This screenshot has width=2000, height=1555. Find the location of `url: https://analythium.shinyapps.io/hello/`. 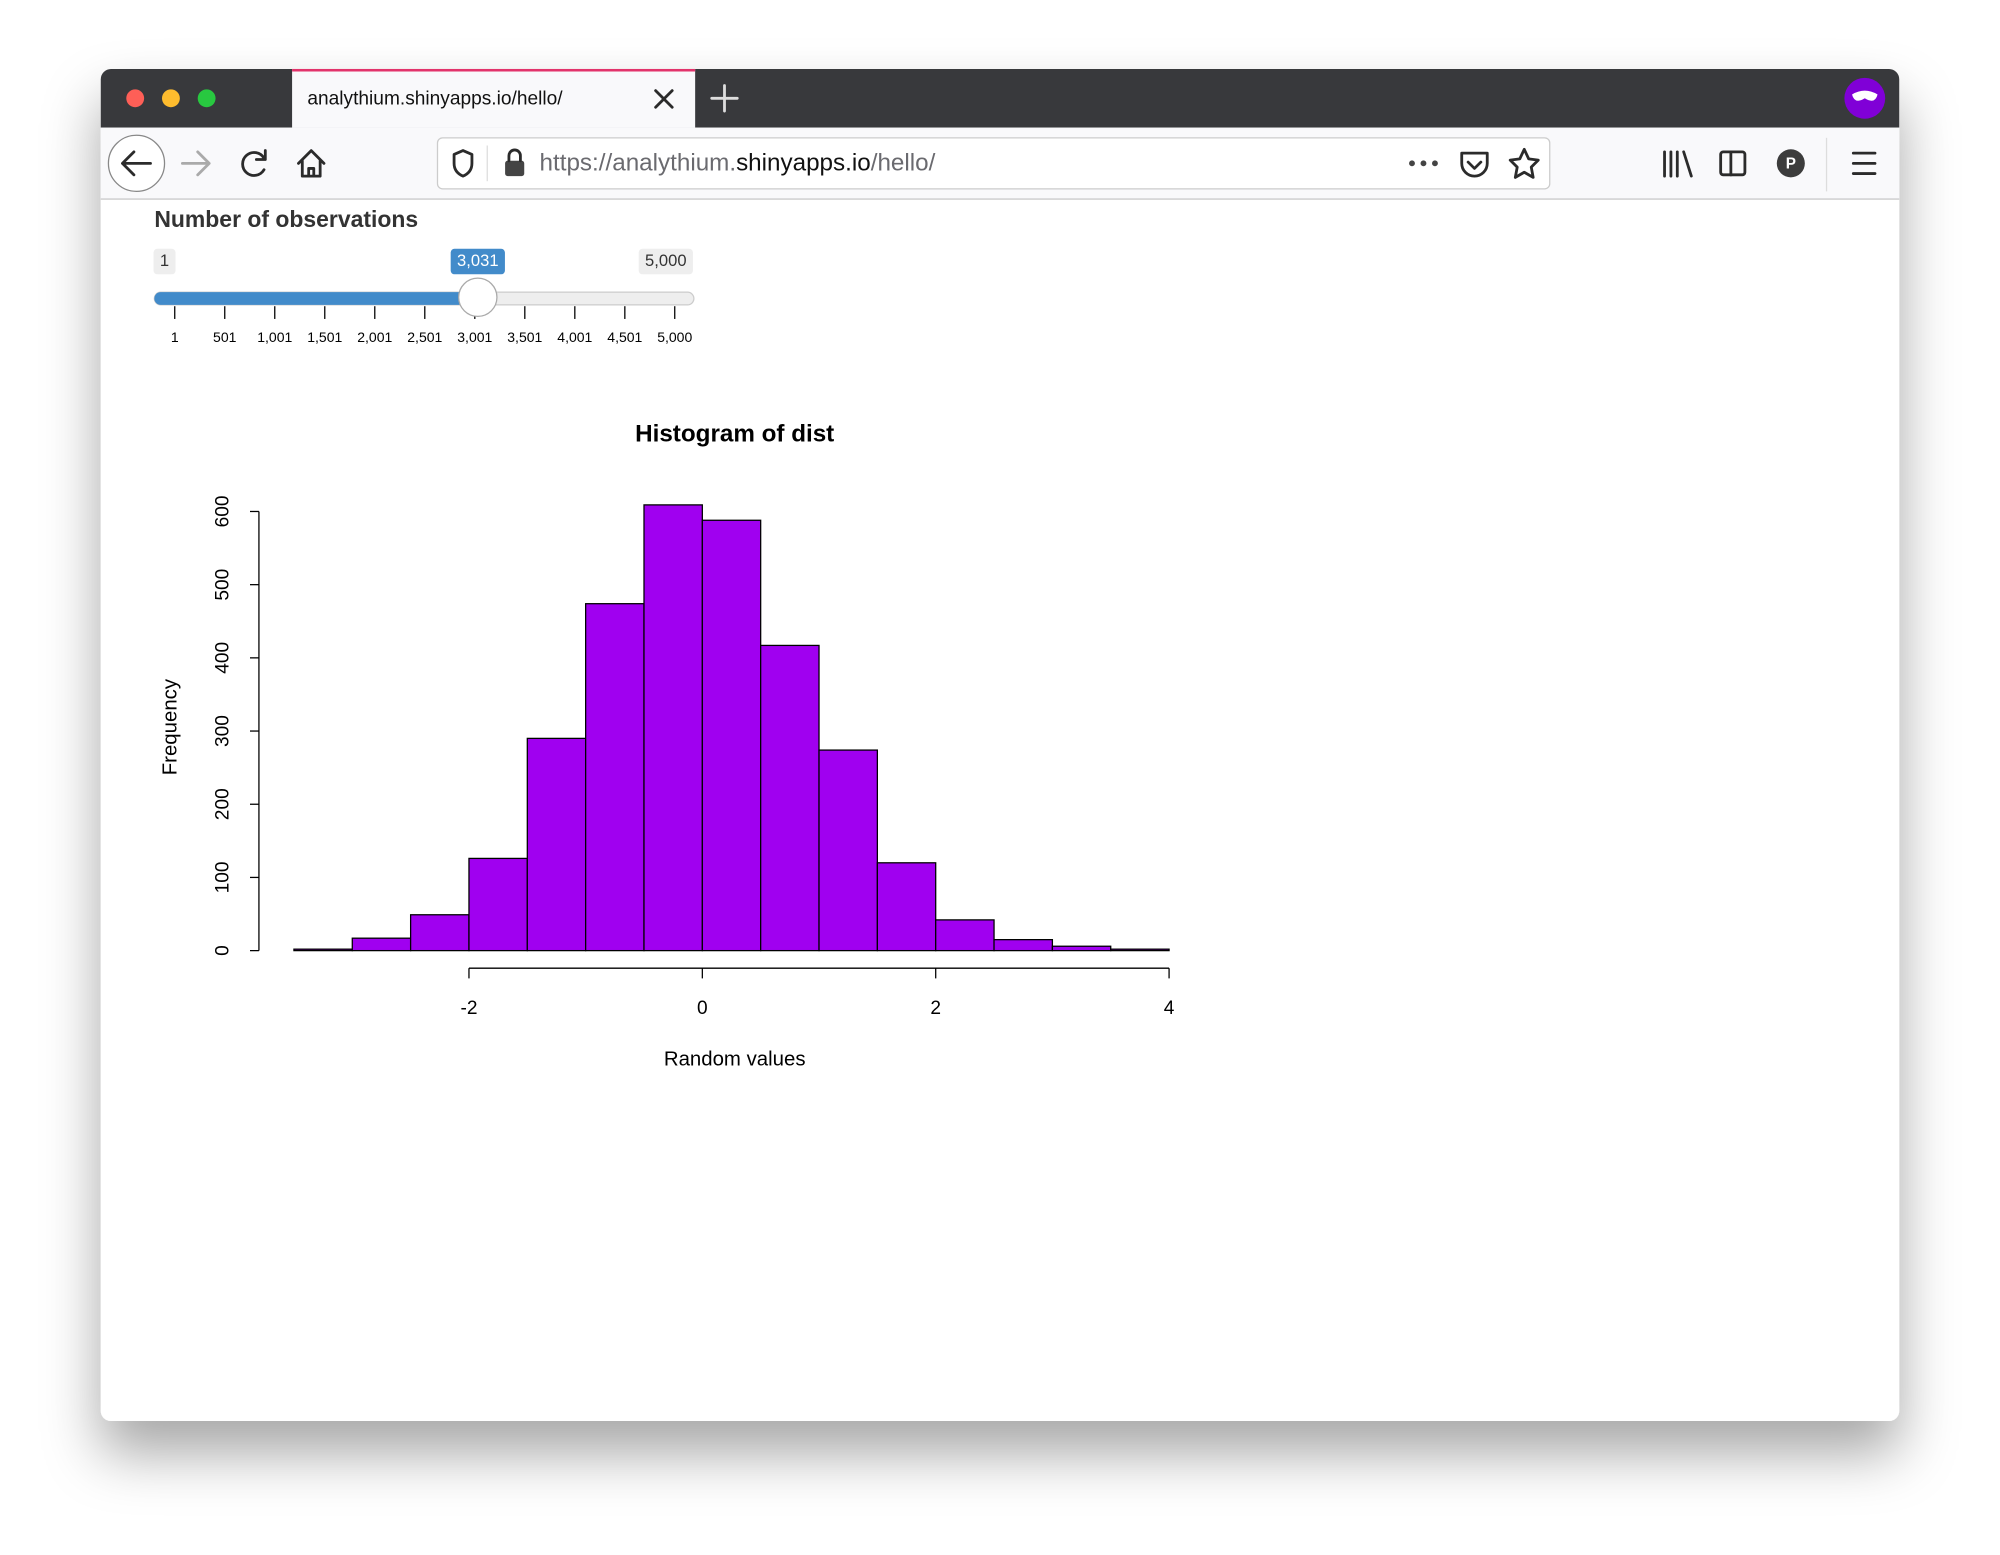

url: https://analythium.shinyapps.io/hello/ is located at coordinates (738, 163).